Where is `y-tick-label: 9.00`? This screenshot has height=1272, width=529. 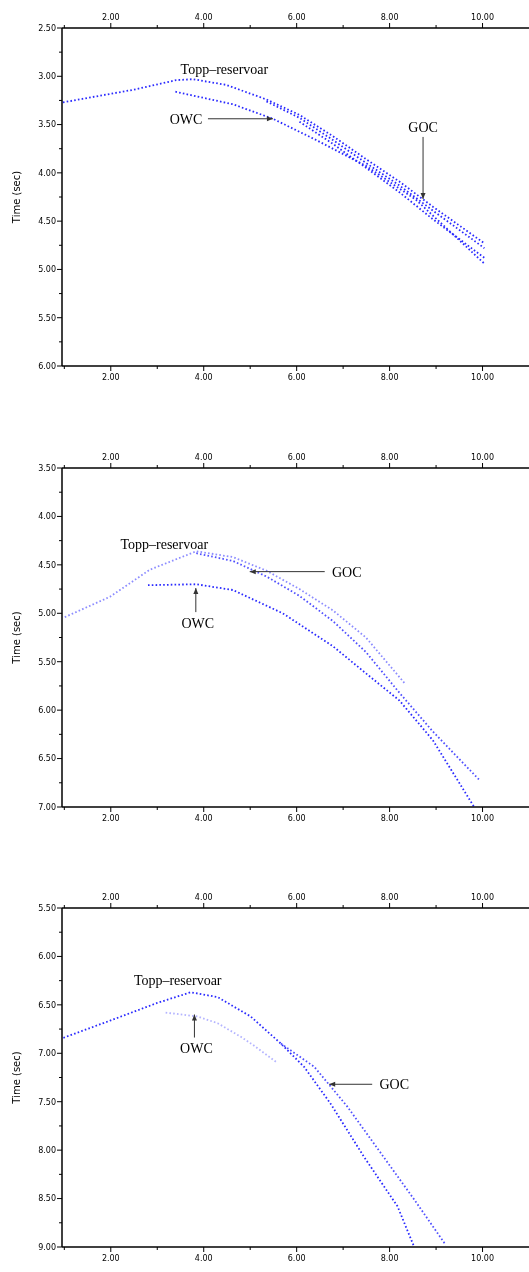
y-tick-label: 9.00 is located at coordinates (47, 1247).